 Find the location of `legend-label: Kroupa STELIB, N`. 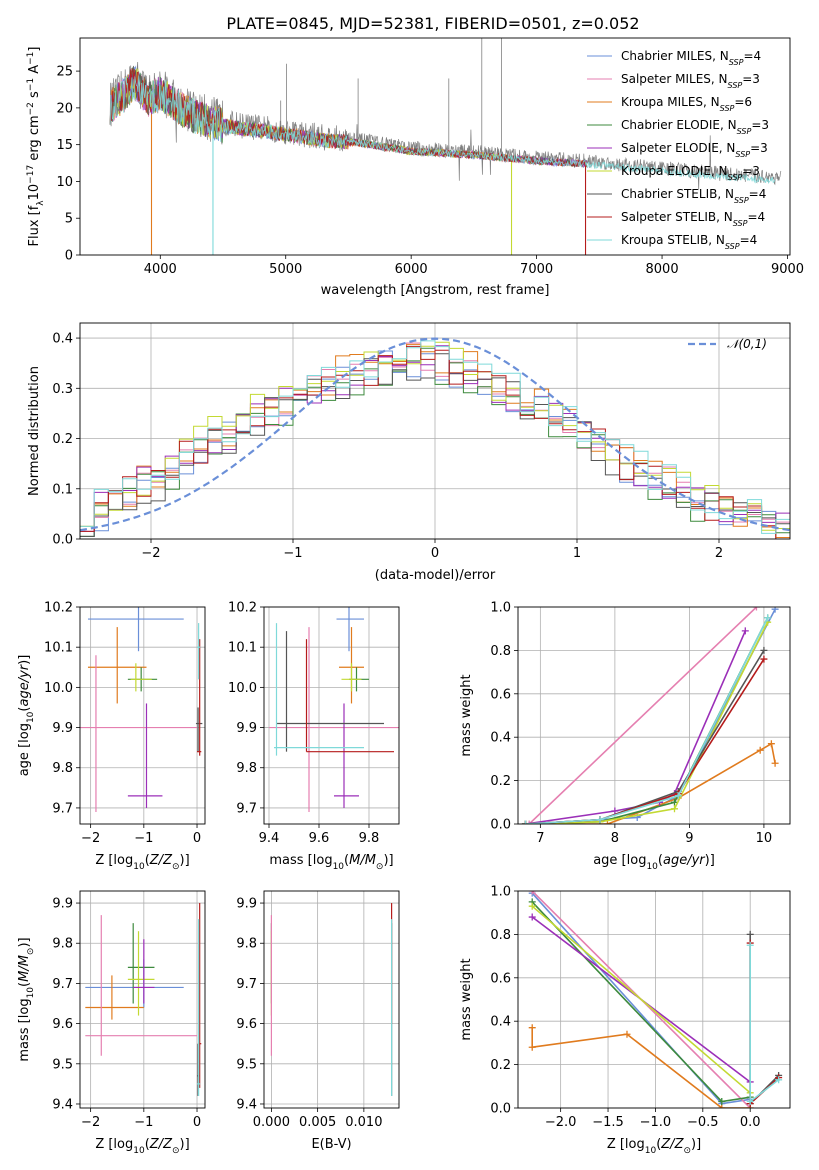

legend-label: Kroupa STELIB, N is located at coordinates (673, 240).